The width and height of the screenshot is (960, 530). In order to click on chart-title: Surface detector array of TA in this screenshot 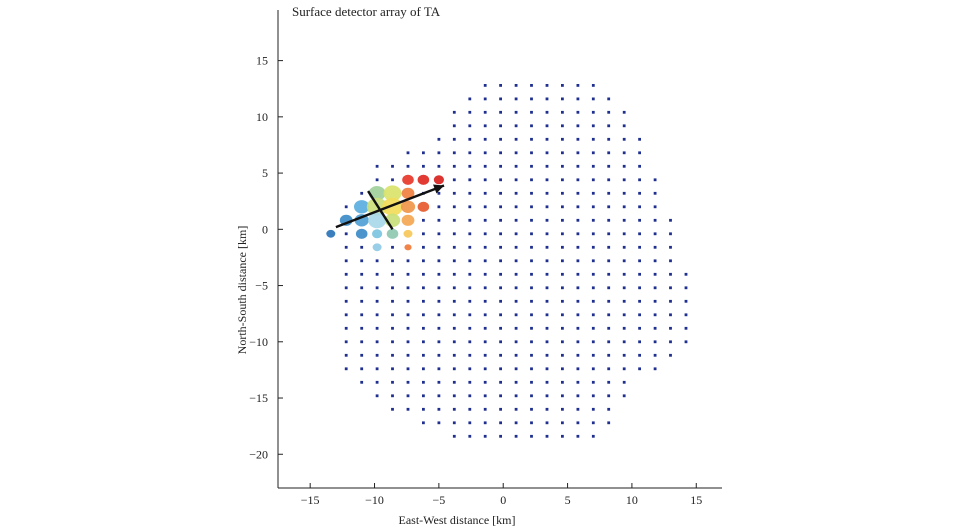, I will do `click(366, 11)`.